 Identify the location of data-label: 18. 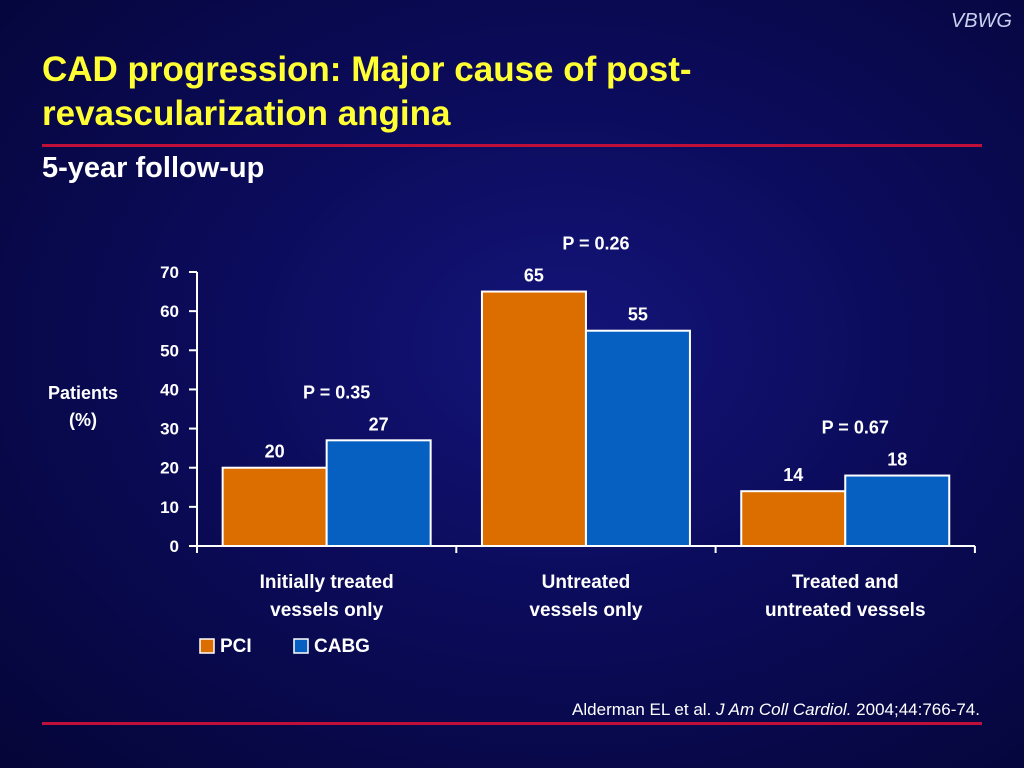
(897, 460).